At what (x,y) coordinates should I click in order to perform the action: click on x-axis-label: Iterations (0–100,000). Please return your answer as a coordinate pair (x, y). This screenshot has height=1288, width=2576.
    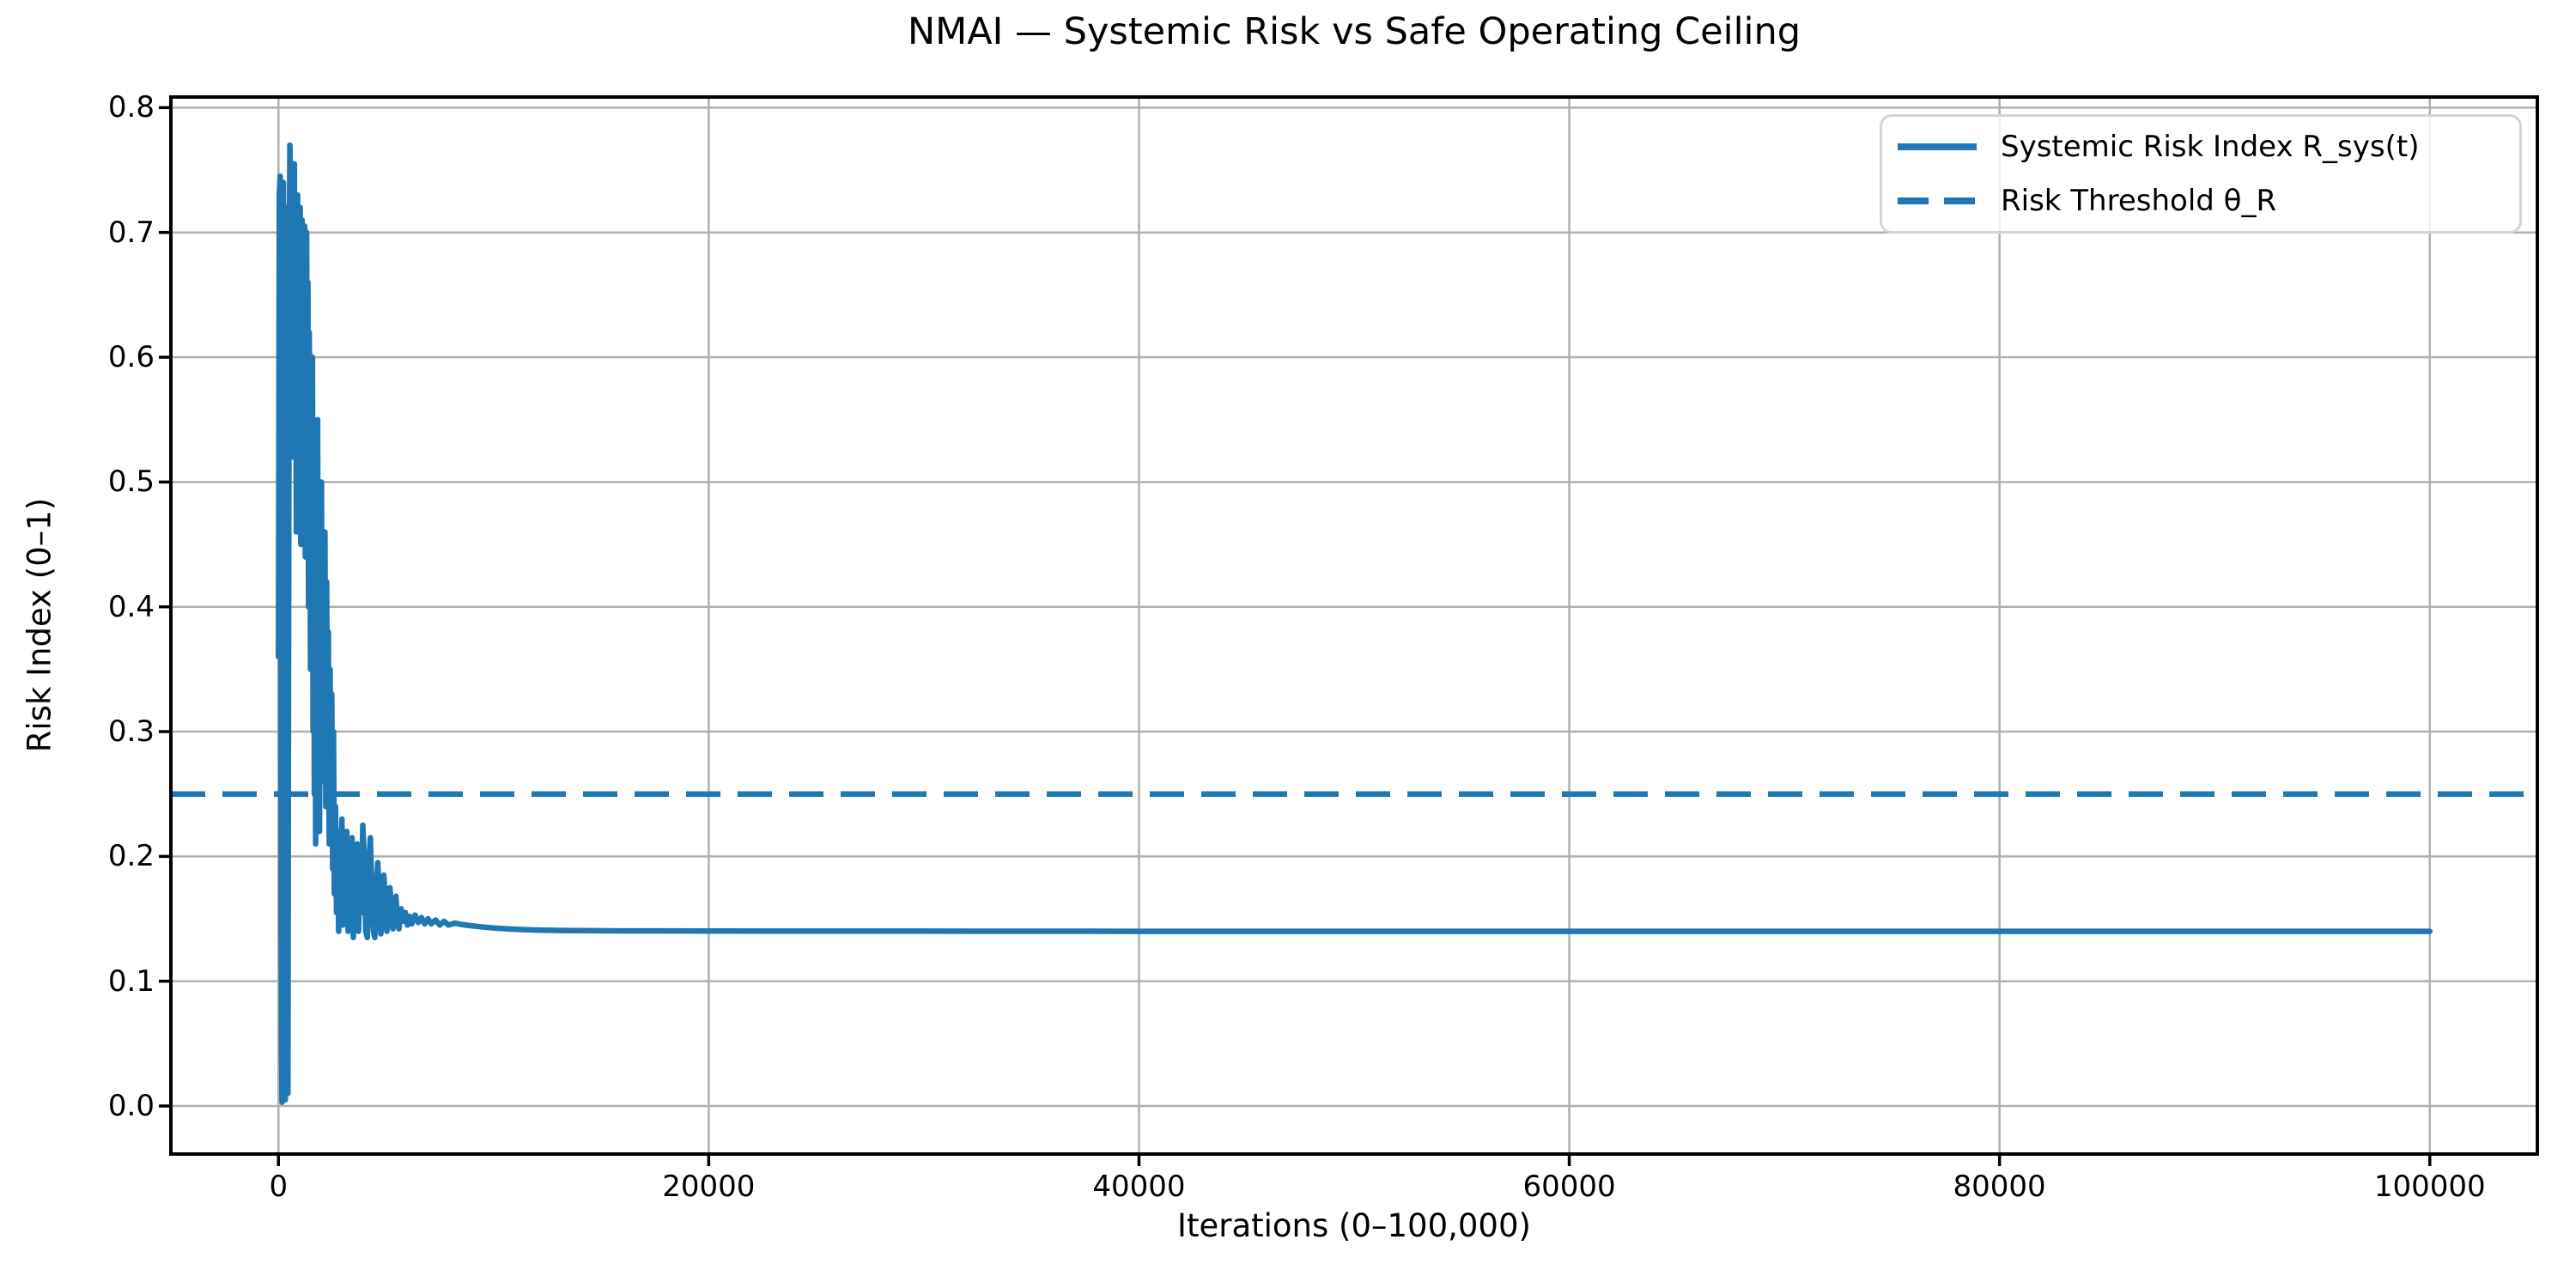
    Looking at the image, I should click on (1354, 1225).